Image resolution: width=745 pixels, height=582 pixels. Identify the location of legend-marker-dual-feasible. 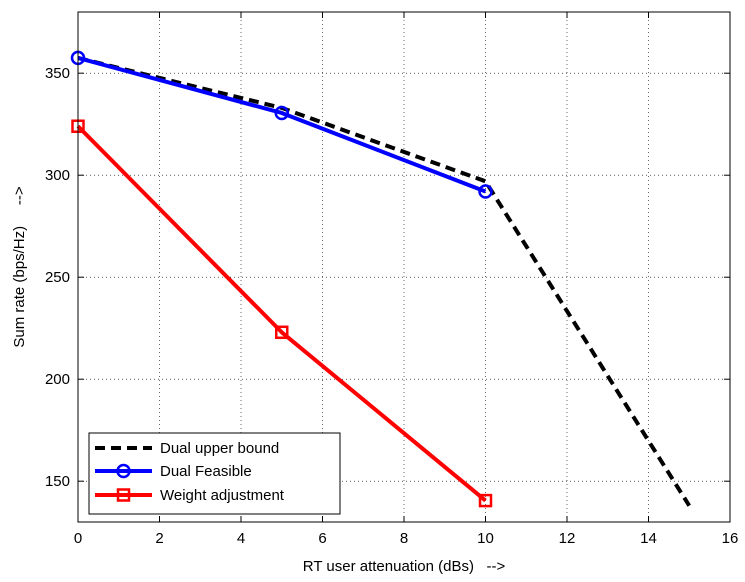
(123, 471).